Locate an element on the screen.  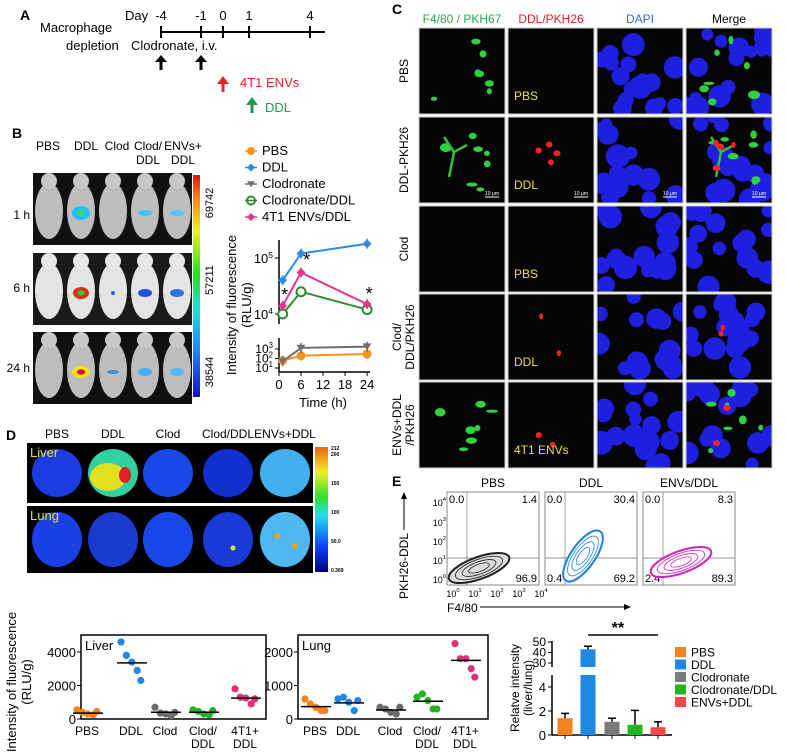
x-tick-label: Clod/ is located at coordinates (203, 731).